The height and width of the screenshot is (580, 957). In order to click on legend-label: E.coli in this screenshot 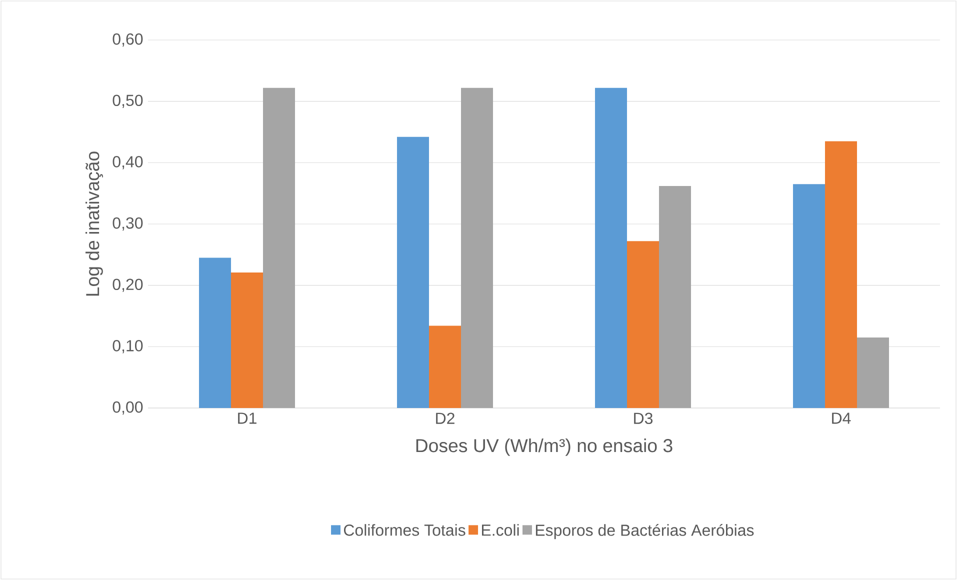, I will do `click(500, 530)`.